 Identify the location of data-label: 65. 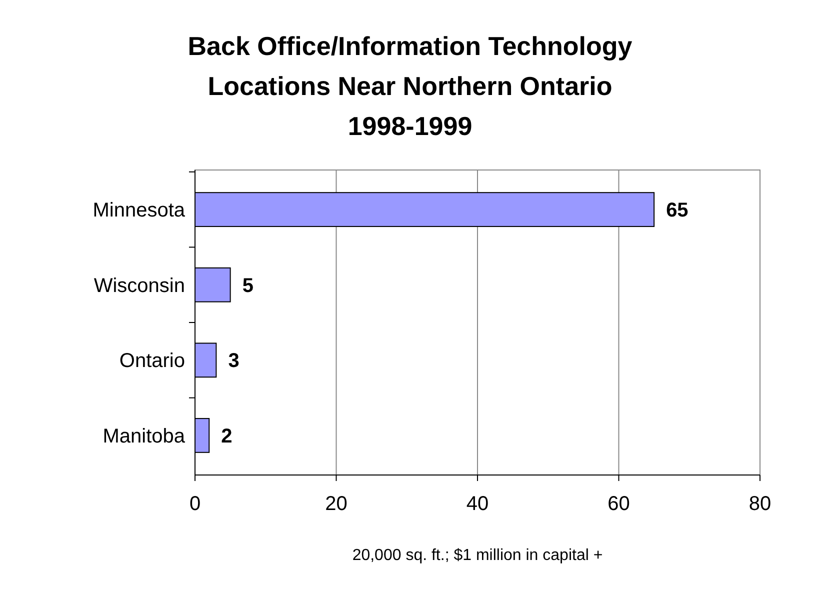
(677, 211).